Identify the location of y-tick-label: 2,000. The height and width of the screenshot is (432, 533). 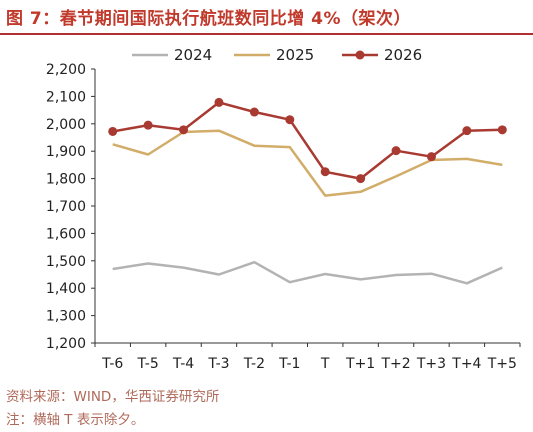
(66, 125).